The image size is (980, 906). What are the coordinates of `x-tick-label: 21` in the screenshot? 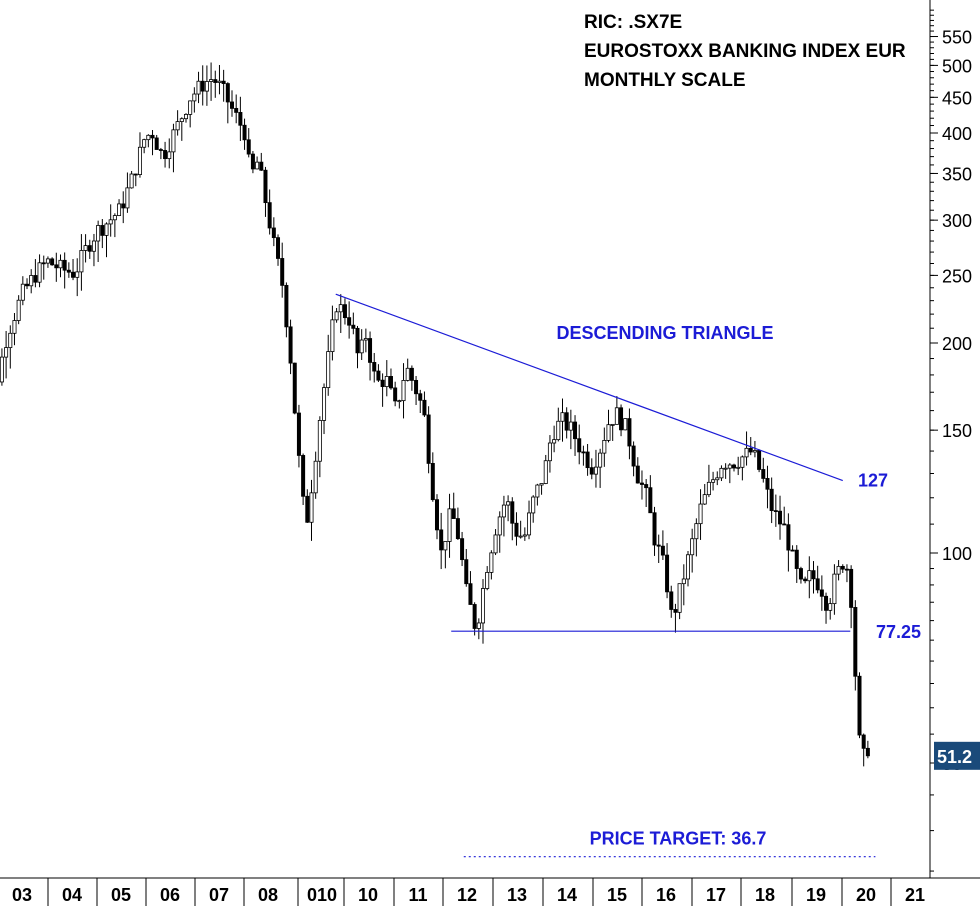 It's located at (915, 895).